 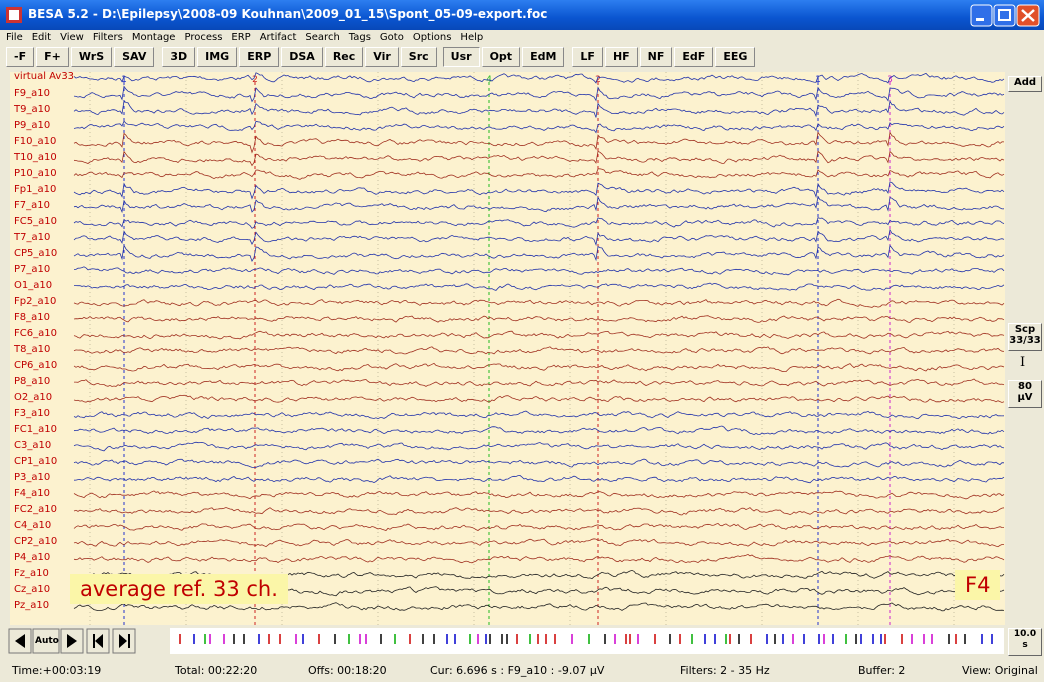 I want to click on channel-label: FC2_a10, so click(x=35, y=509).